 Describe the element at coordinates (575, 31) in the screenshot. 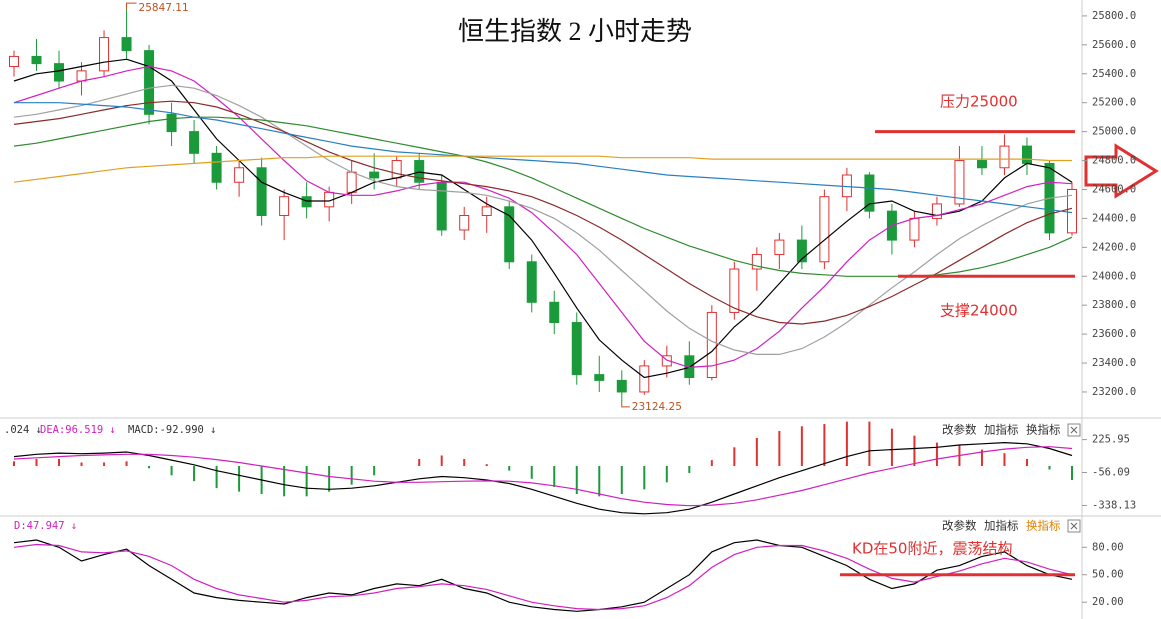

I see `chart-title: 恒生指数 2 小时走势` at that location.